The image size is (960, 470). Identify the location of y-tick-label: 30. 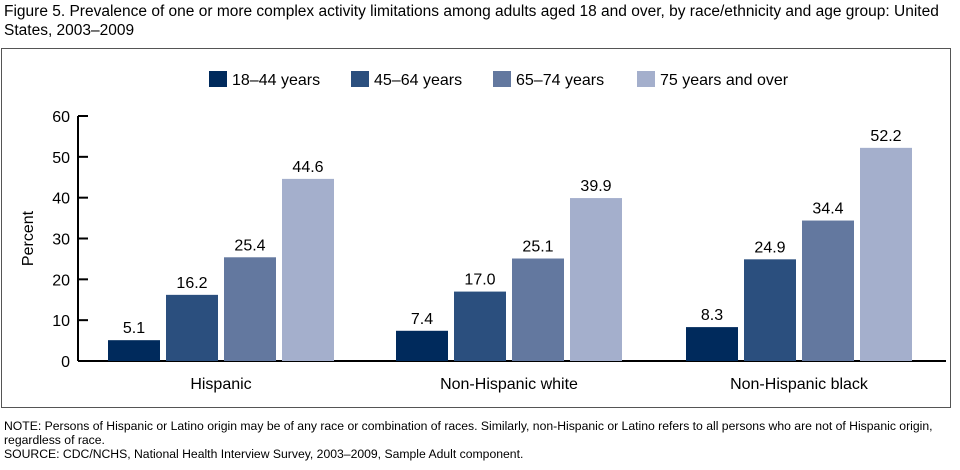
(61, 240).